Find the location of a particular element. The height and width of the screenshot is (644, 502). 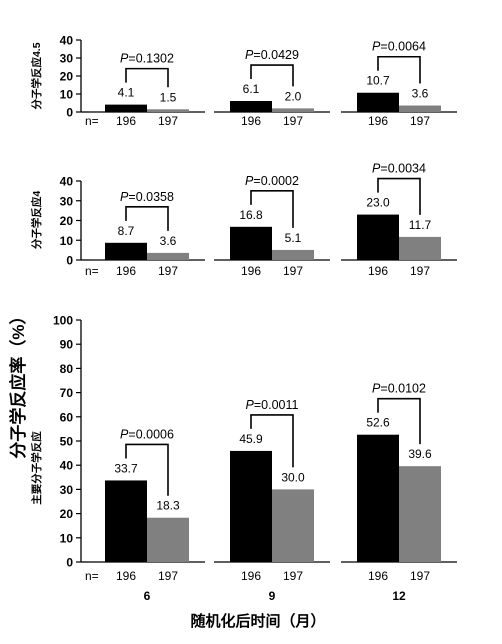

panel-y-label: 分子学反应4.5 is located at coordinates (36, 75).